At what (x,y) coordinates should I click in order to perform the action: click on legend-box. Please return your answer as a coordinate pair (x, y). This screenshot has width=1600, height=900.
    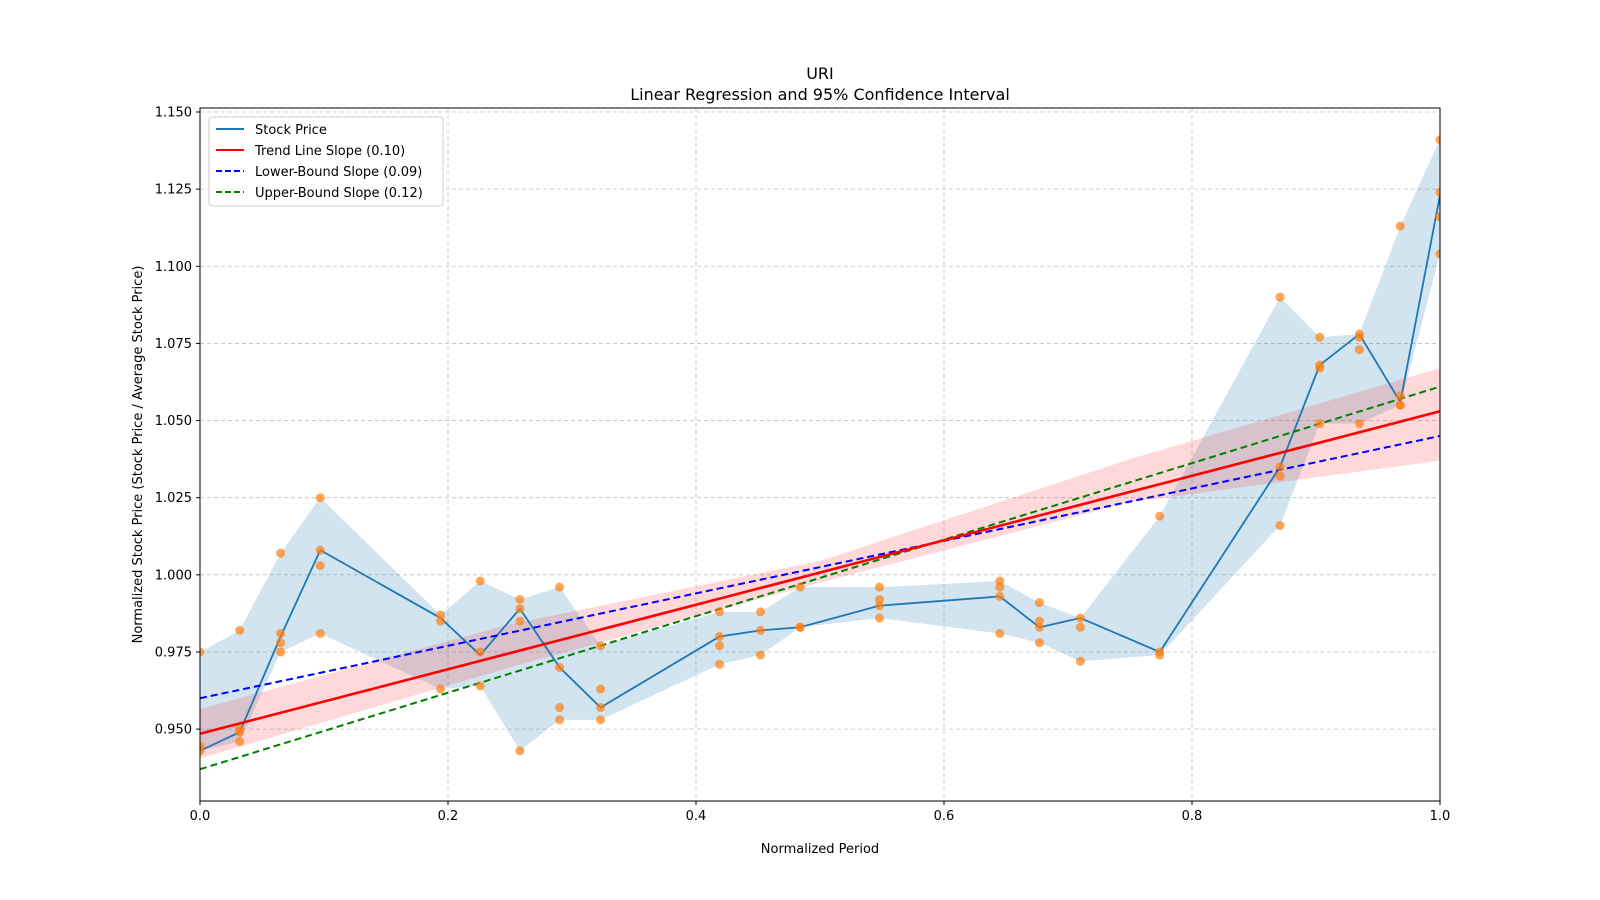
    Looking at the image, I should click on (326, 161).